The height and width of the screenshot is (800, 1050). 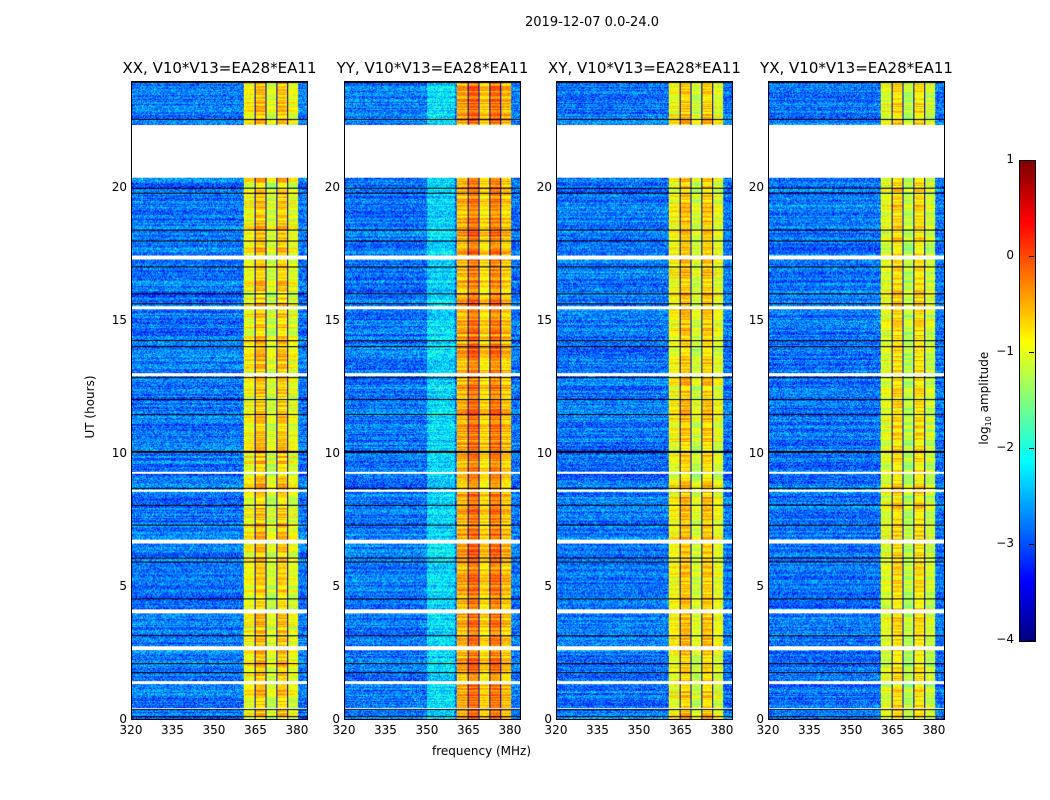 I want to click on colorbar-tick-label: −1, so click(x=1005, y=351).